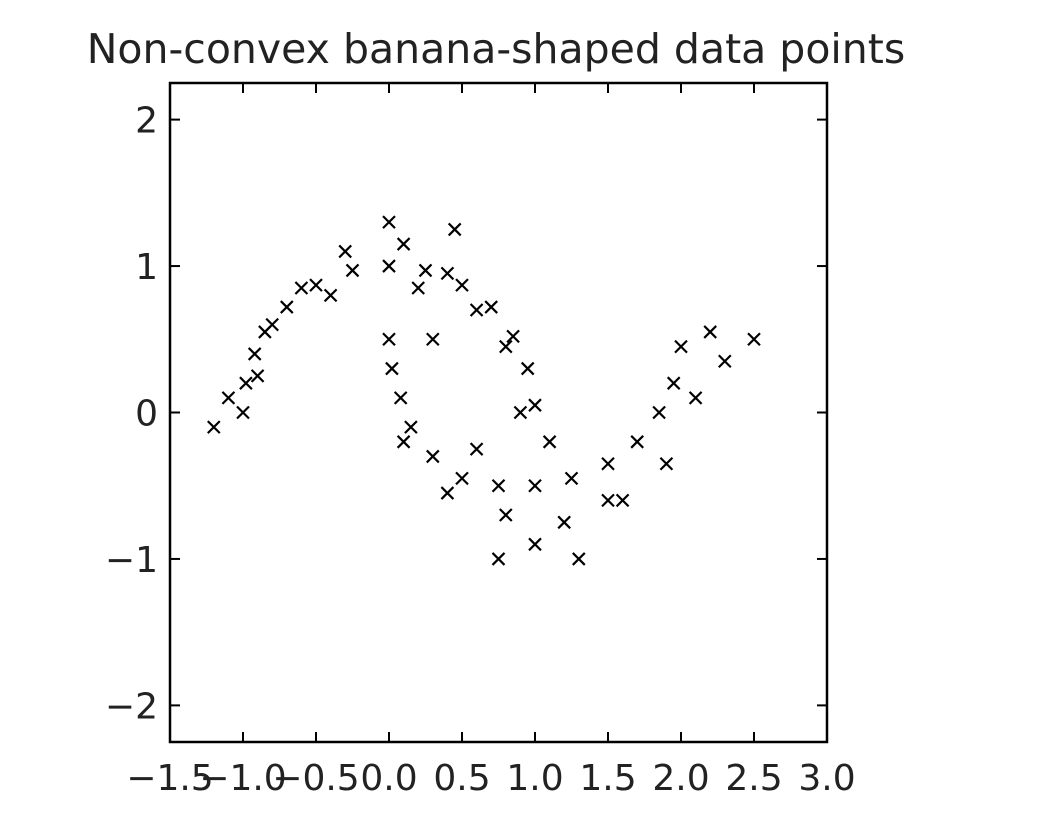  Describe the element at coordinates (131, 706) in the screenshot. I see `y-tick-label: −2` at that location.